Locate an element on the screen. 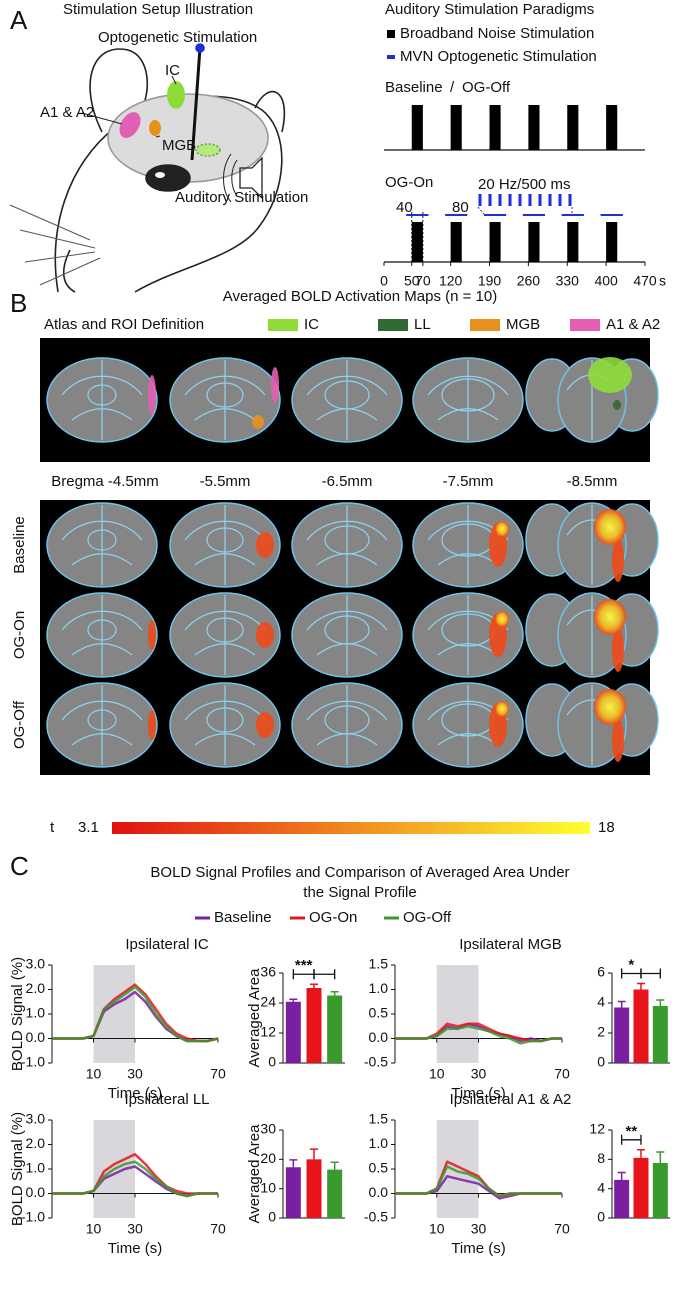 The width and height of the screenshot is (677, 1301). condition-label: OG-On is located at coordinates (19, 635).